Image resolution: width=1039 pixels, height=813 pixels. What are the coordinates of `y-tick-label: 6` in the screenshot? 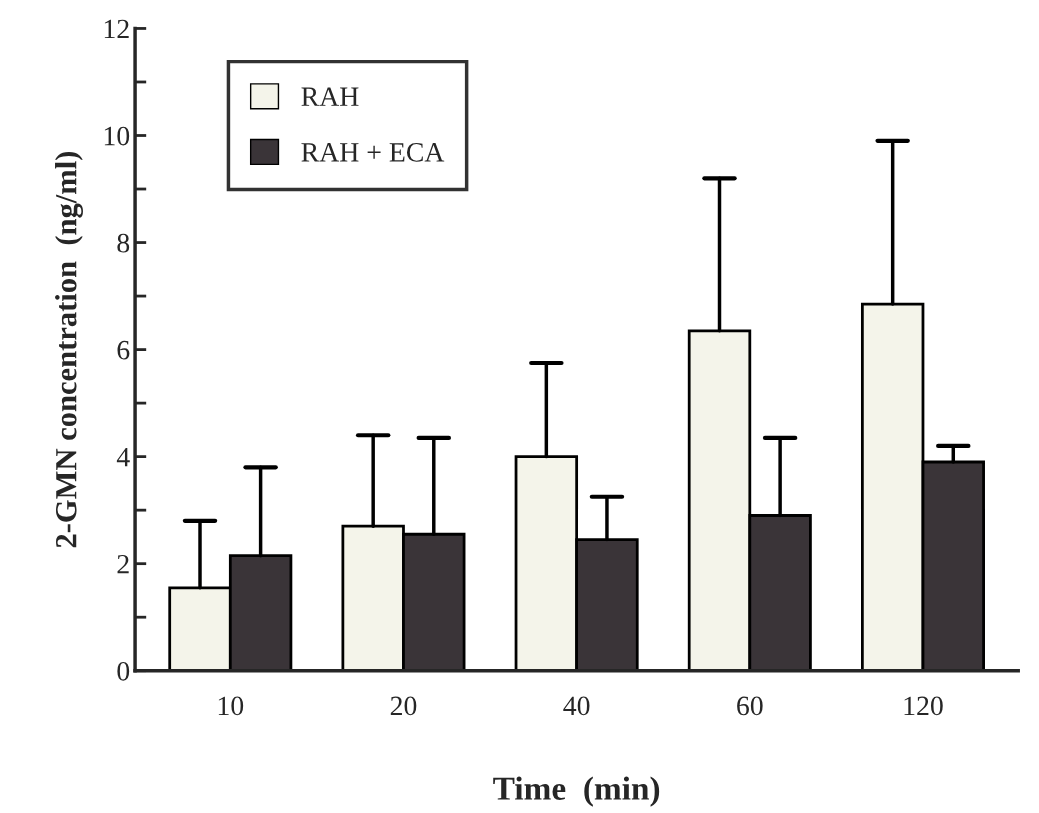 It's located at (123, 350).